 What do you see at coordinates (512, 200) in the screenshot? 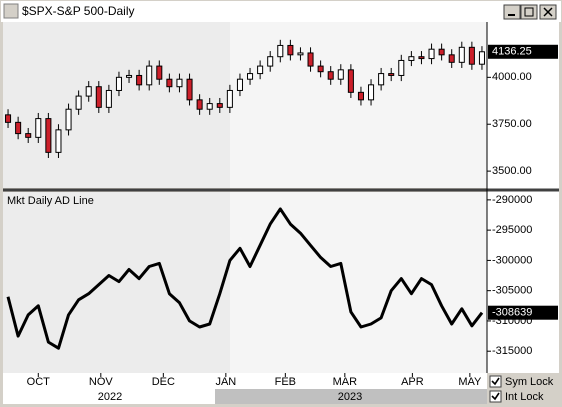
I see `y-tick-label: -290000` at bounding box center [512, 200].